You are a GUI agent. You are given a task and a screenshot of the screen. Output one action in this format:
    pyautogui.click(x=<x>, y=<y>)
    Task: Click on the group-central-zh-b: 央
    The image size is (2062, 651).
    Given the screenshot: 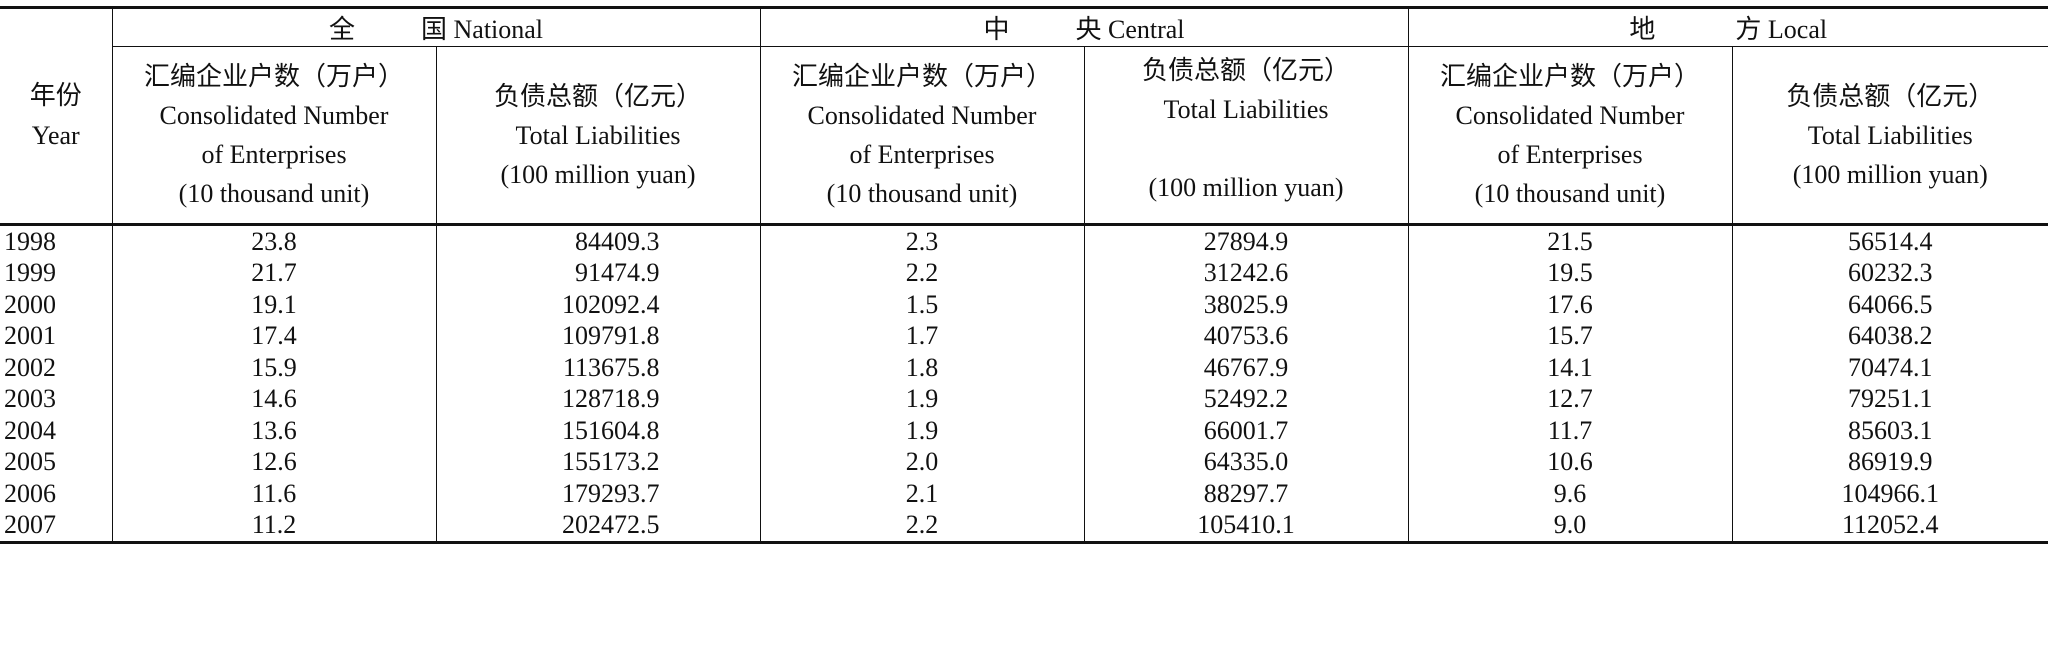 What is the action you would take?
    pyautogui.click(x=1088, y=29)
    